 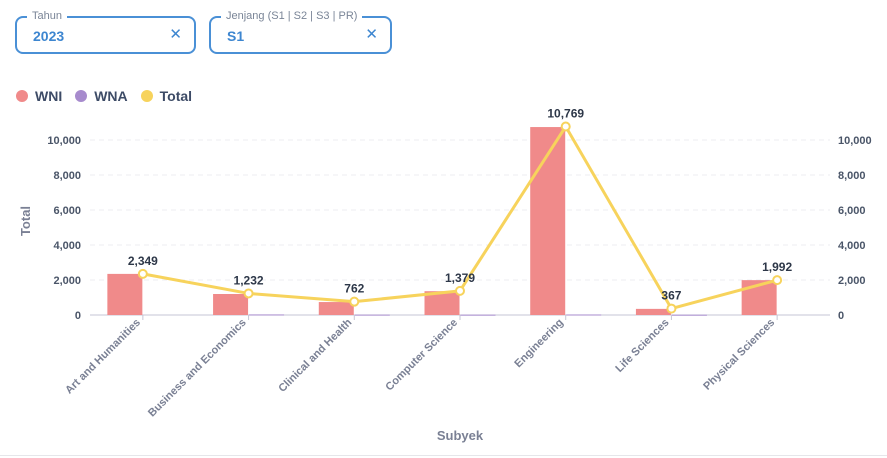 I want to click on x-tick-label: Physical Sciences, so click(x=739, y=355).